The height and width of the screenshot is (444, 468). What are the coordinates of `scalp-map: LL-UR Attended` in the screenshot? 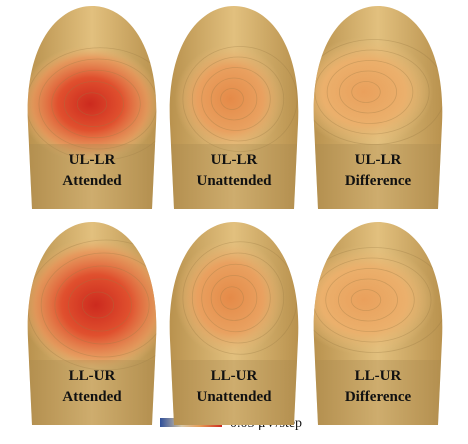 It's located at (92, 323).